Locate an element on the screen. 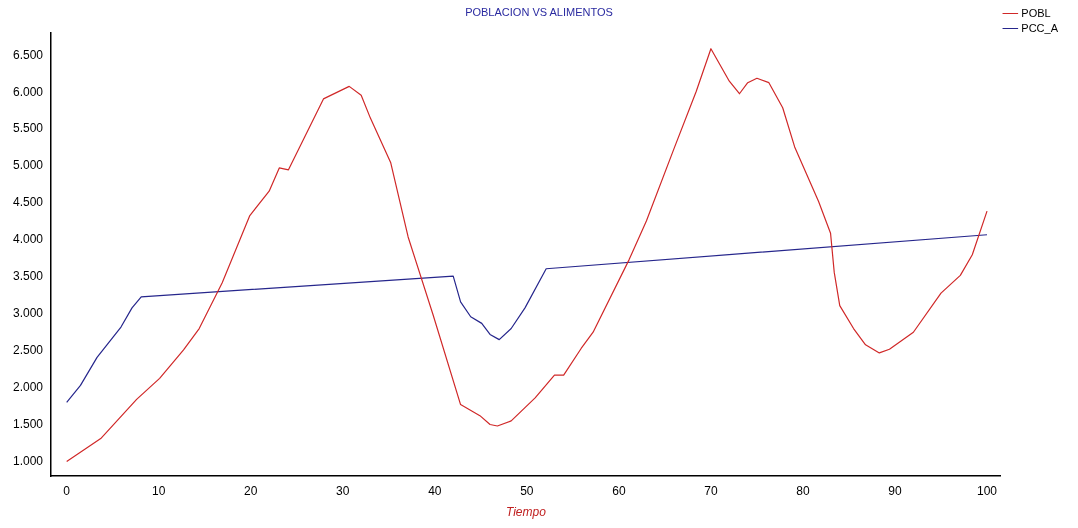 The width and height of the screenshot is (1078, 528). x-tick-label: 40 is located at coordinates (435, 490).